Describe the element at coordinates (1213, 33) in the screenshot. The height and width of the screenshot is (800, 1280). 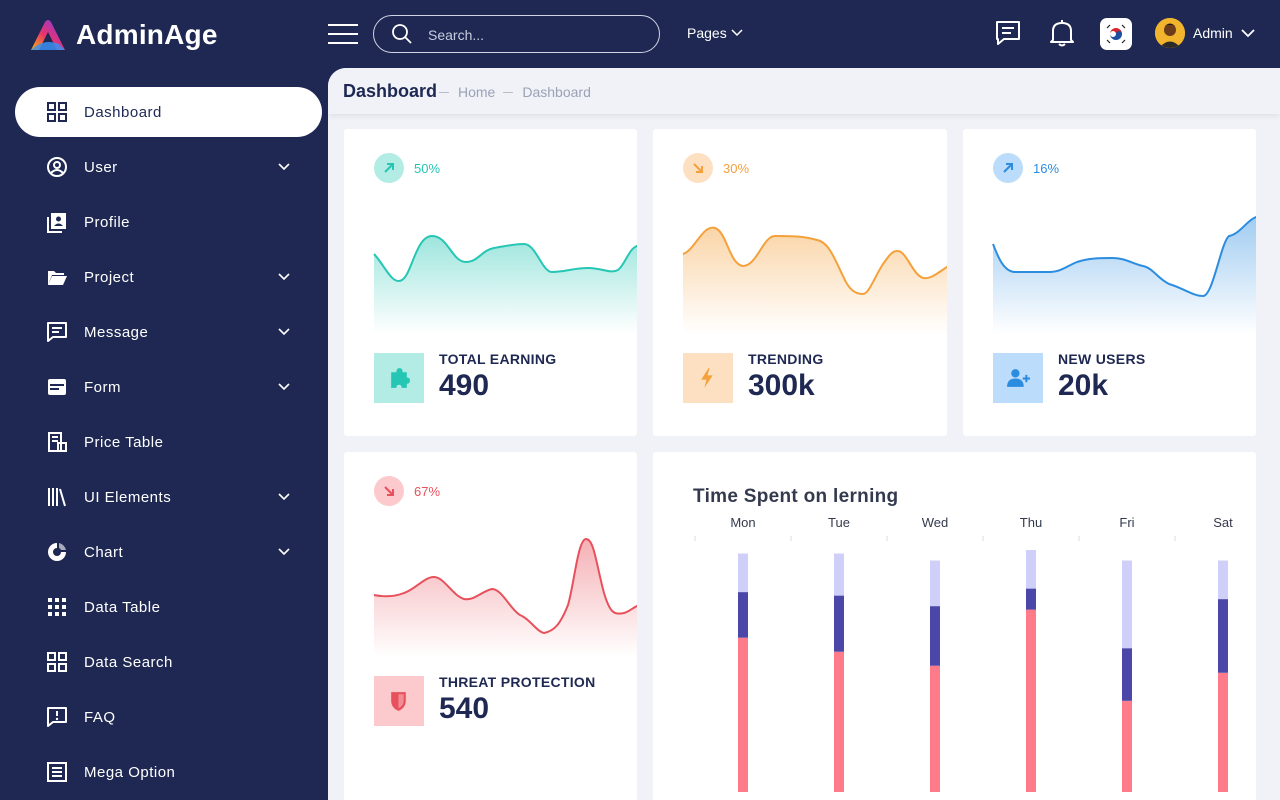
I see `user-name: Admin` at that location.